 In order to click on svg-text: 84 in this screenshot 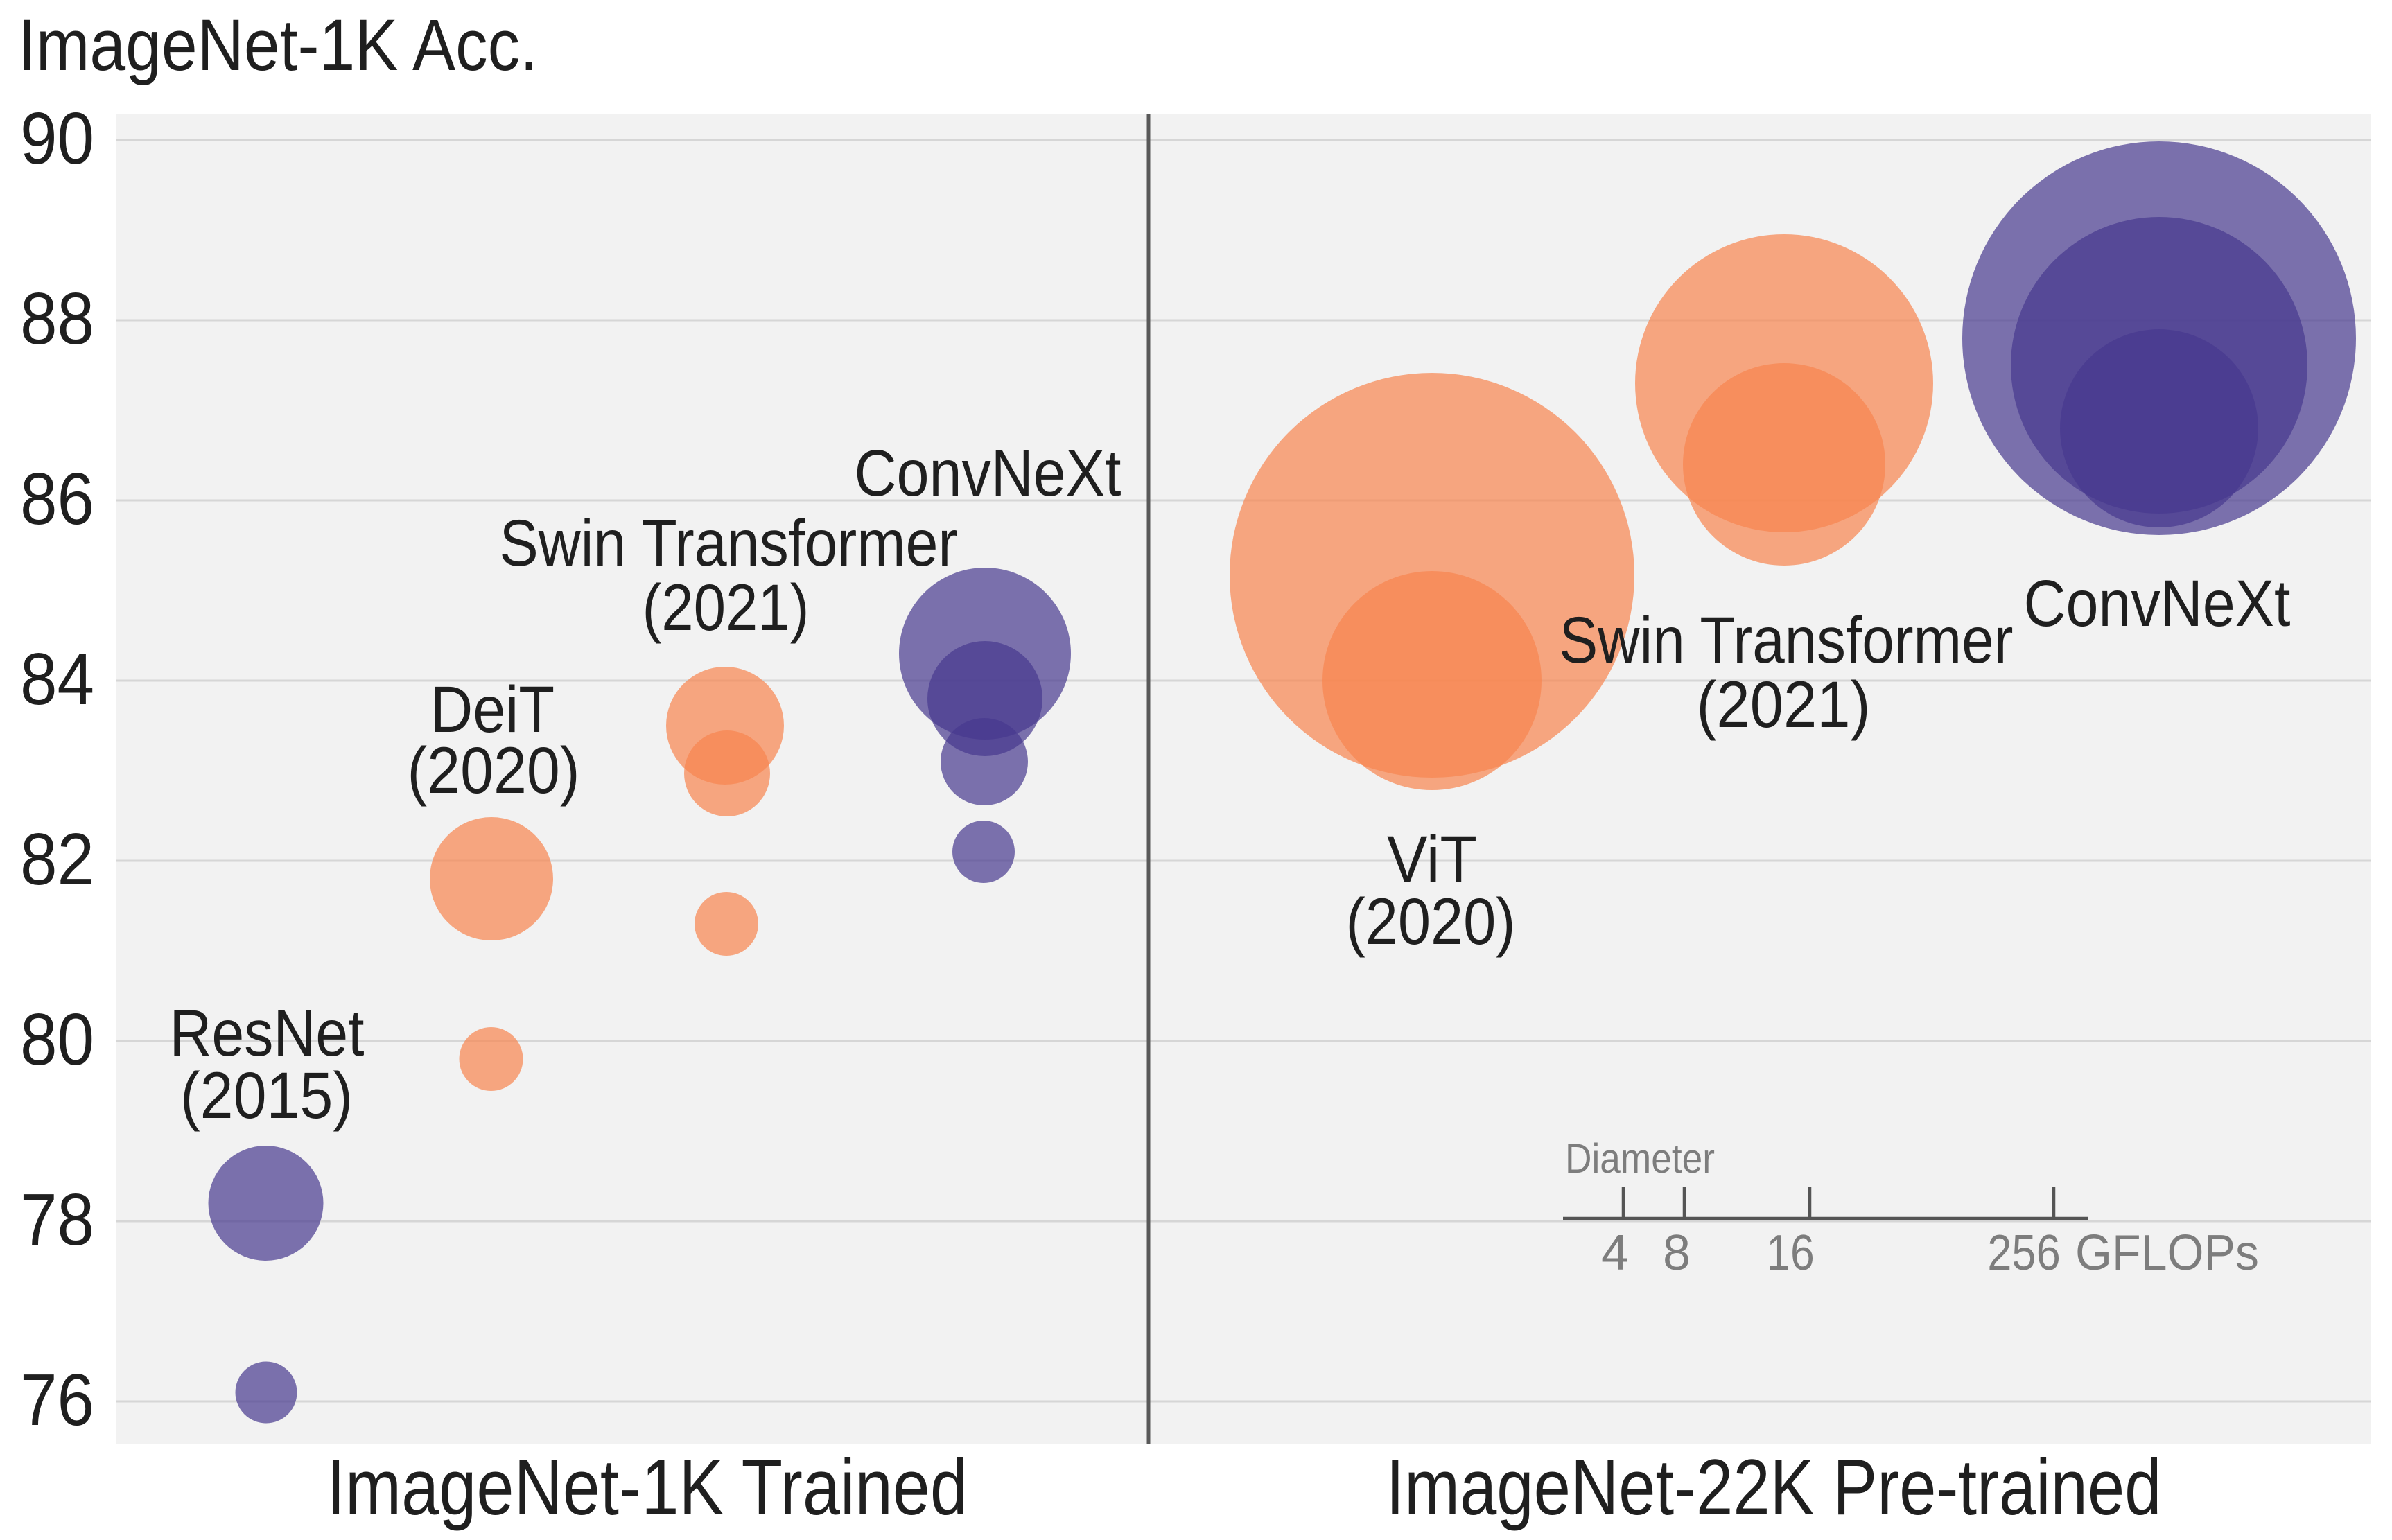, I will do `click(57, 679)`.